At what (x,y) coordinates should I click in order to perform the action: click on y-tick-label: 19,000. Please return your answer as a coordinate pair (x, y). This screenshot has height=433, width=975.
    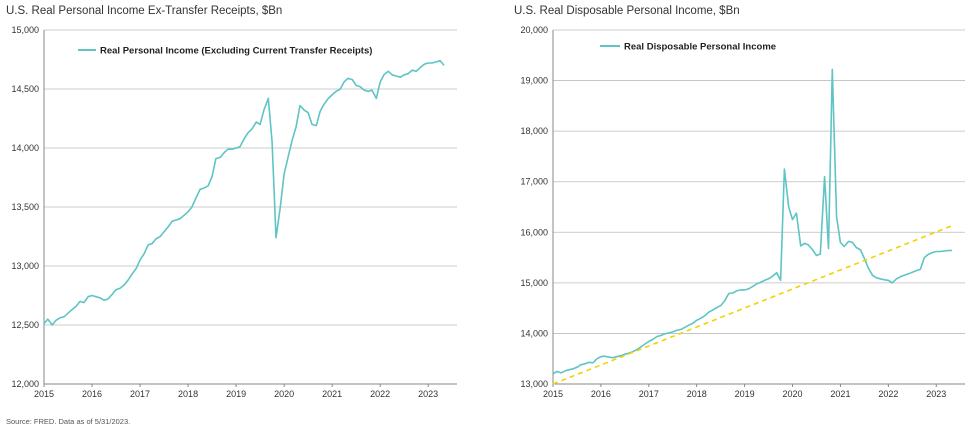
    Looking at the image, I should click on (534, 81).